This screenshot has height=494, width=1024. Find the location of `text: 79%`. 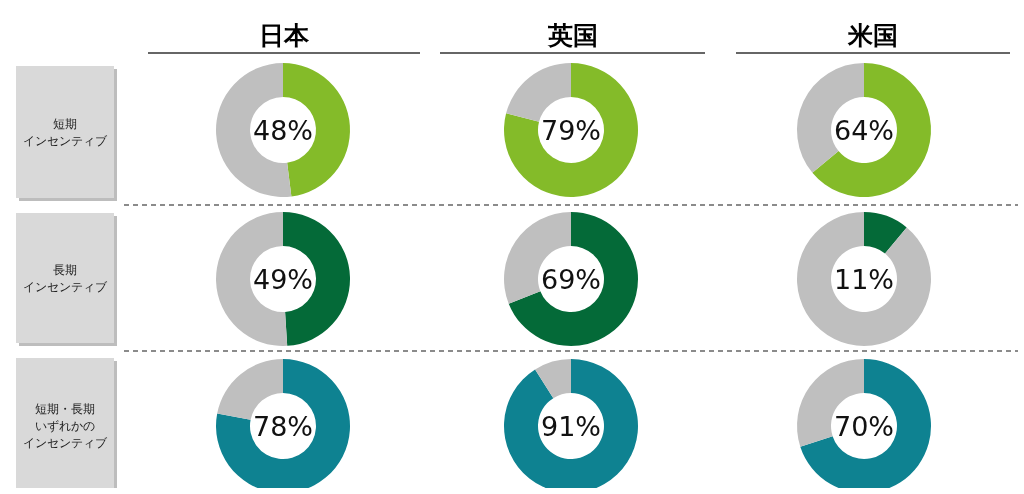

text: 79% is located at coordinates (571, 130).